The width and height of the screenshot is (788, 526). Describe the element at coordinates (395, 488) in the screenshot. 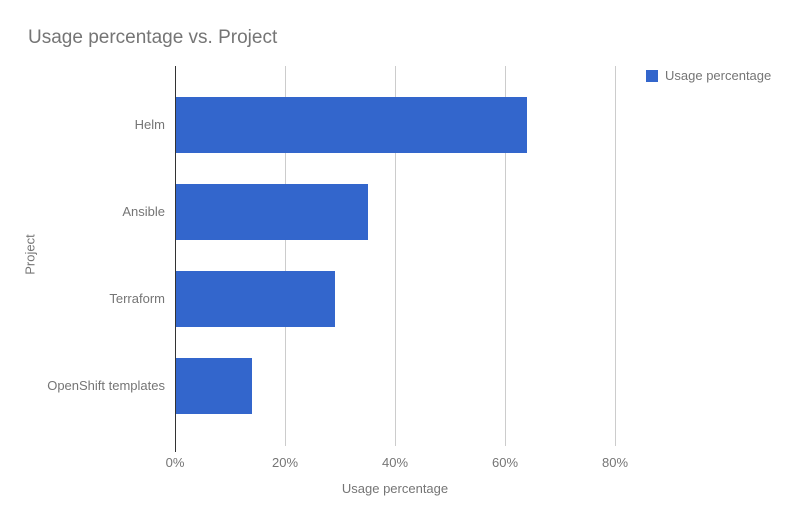

I see `x-axis-title: Usage percentage` at that location.